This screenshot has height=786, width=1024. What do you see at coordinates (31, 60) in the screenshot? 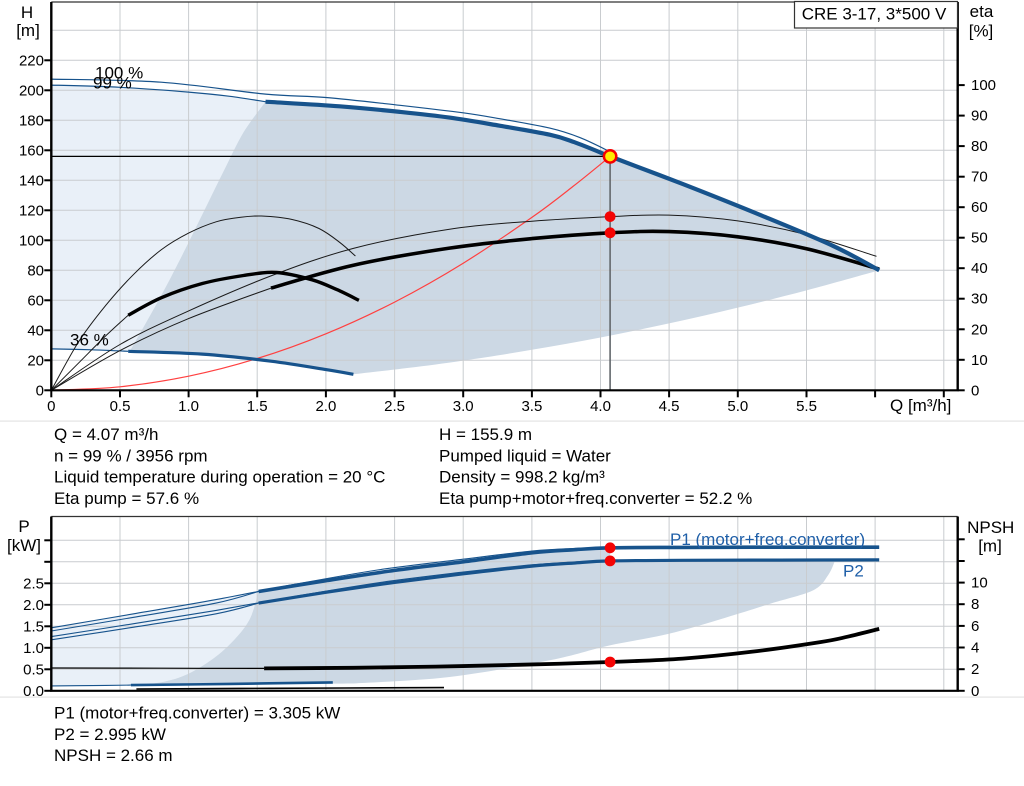
I see `svg-text: 220` at bounding box center [31, 60].